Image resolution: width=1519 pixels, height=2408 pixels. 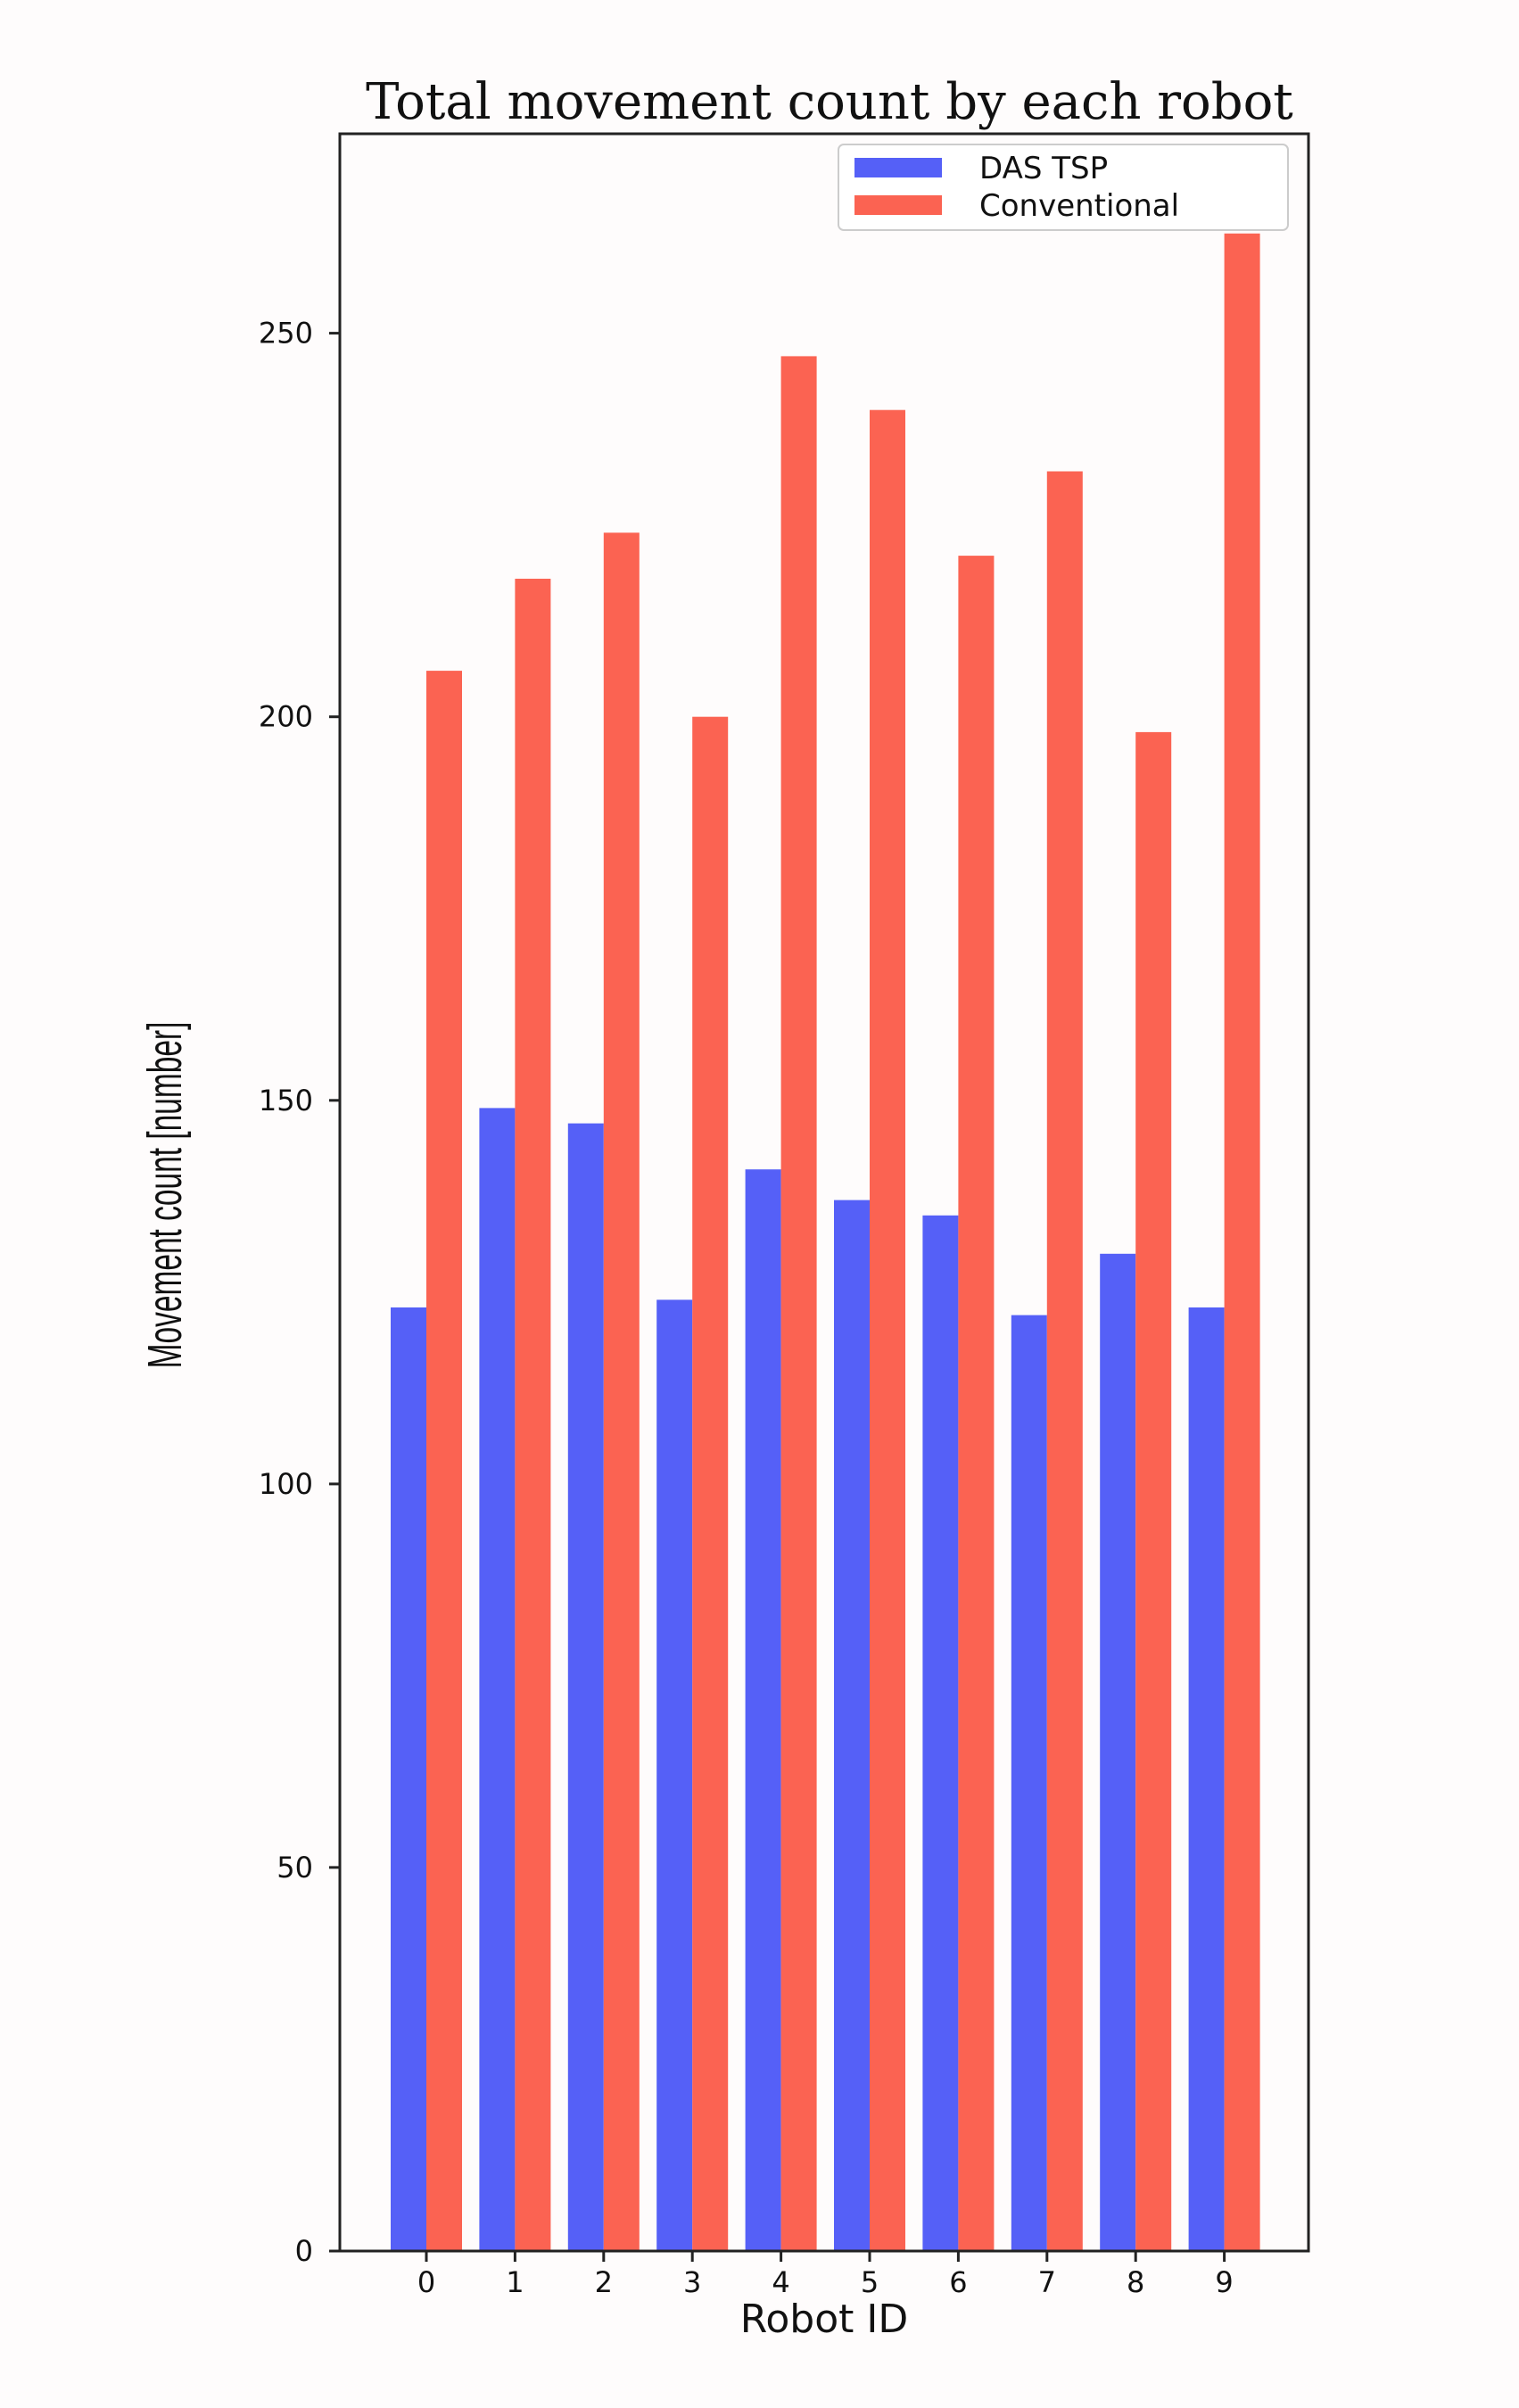 I want to click on legend: DAS TSP Conventional, so click(x=1063, y=187).